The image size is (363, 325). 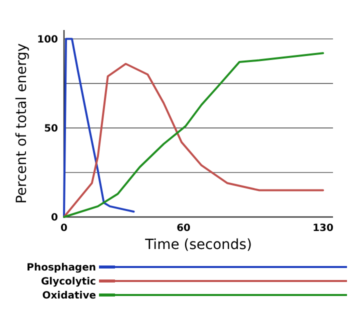 I want to click on y-axis-title: Percent of total energy, so click(x=22, y=123).